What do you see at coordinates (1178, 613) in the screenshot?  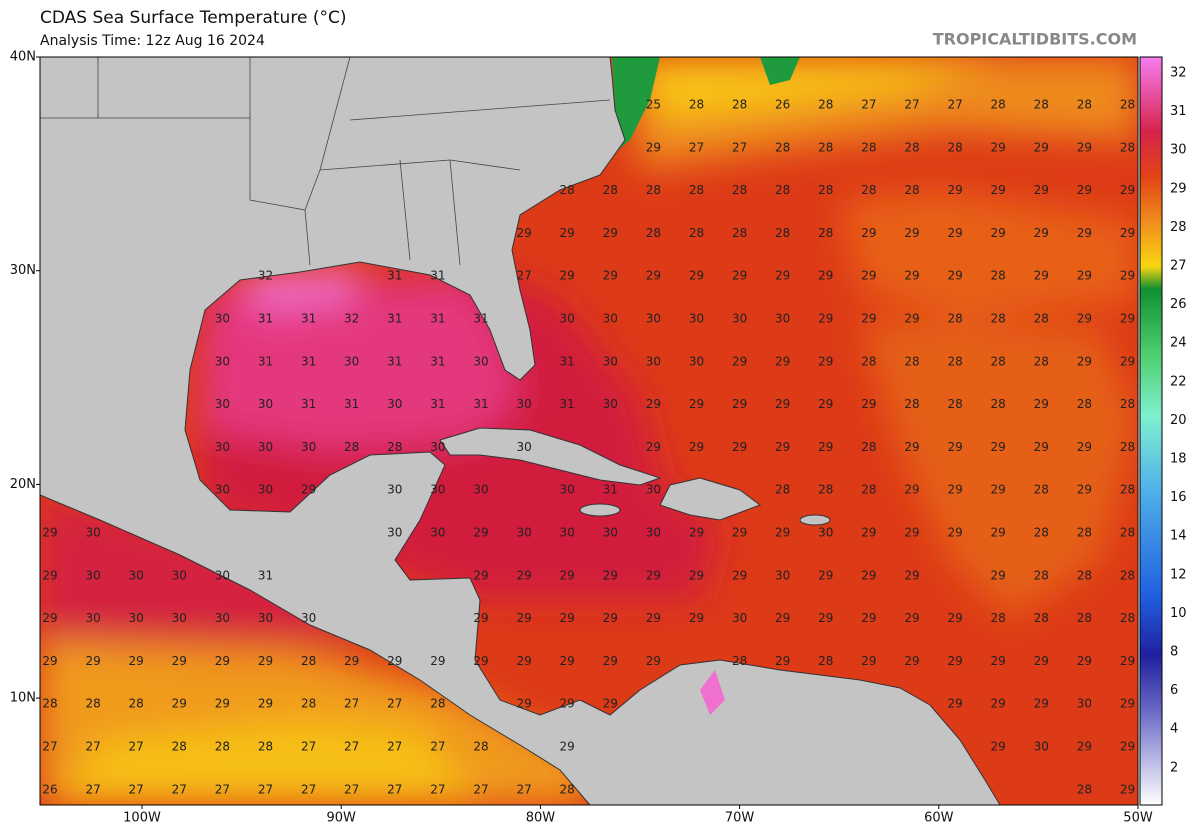 I see `colorbar-label: 10` at bounding box center [1178, 613].